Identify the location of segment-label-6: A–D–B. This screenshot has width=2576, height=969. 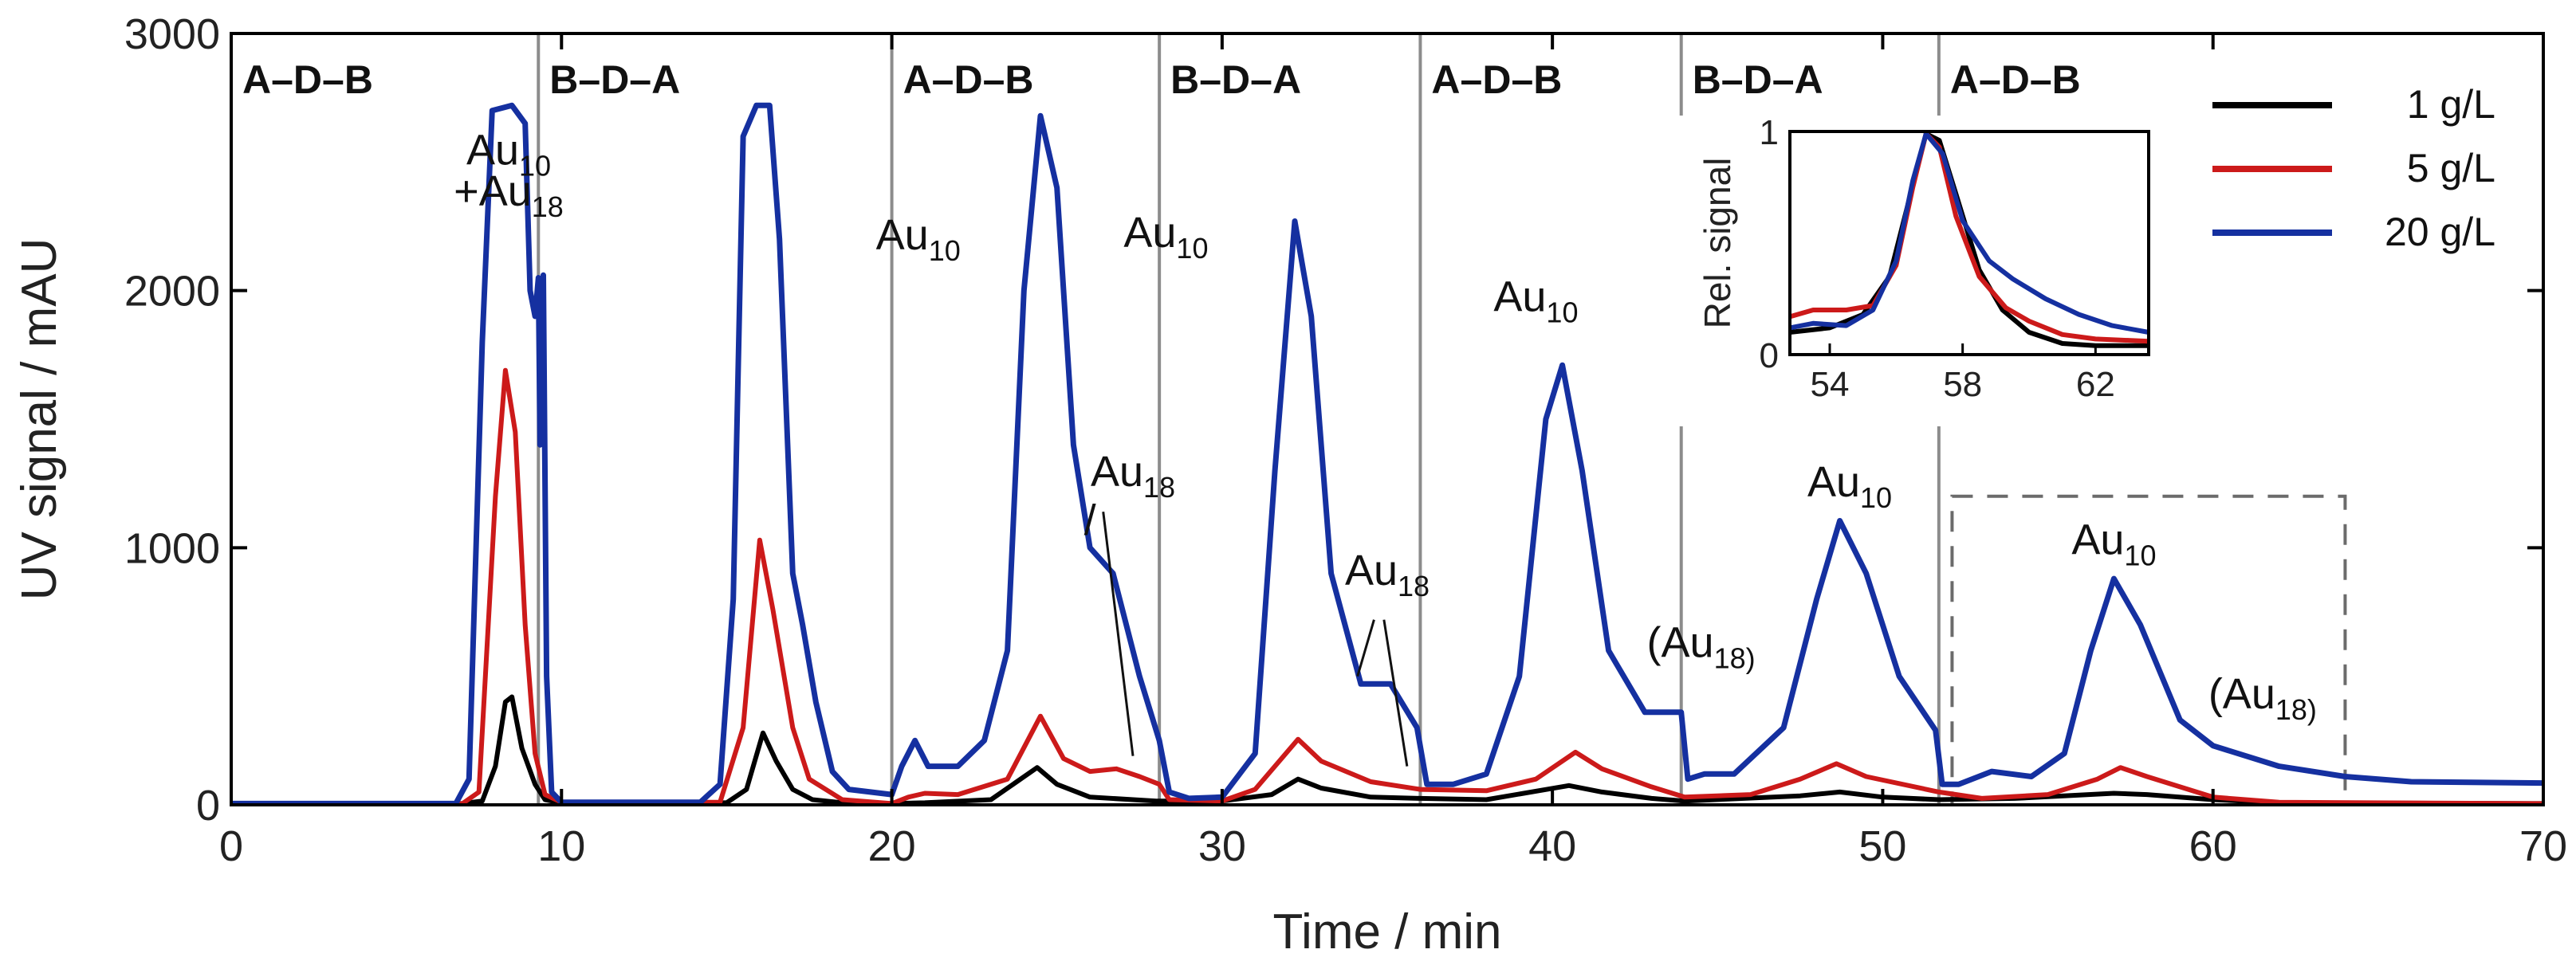
(2015, 79).